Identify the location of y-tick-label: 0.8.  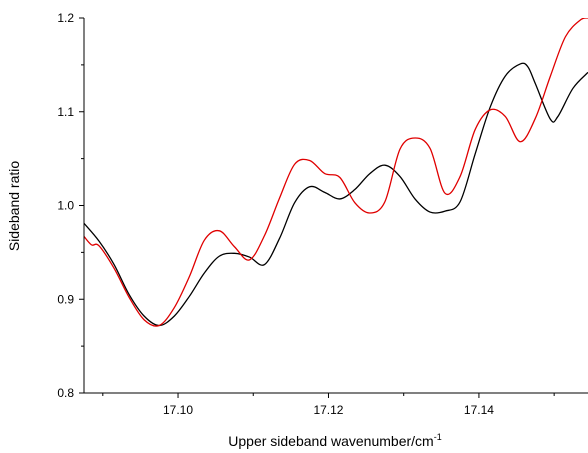
(65, 393).